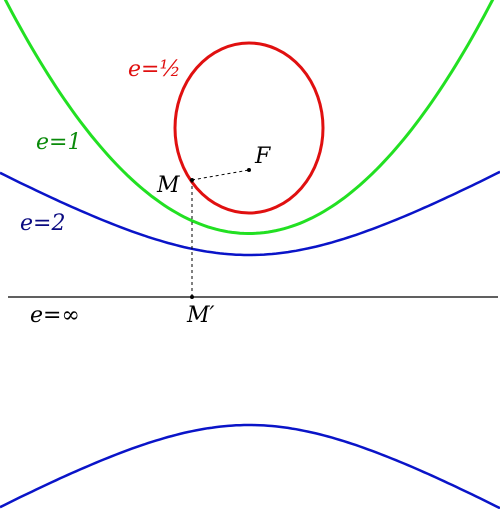 The height and width of the screenshot is (509, 500). Describe the element at coordinates (249, 170) in the screenshot. I see `point-f` at that location.